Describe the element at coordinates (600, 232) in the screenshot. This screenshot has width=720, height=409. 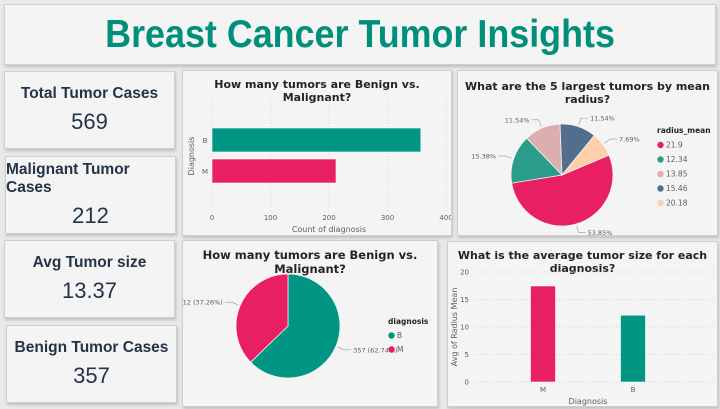
I see `data-label: 53.85%` at that location.